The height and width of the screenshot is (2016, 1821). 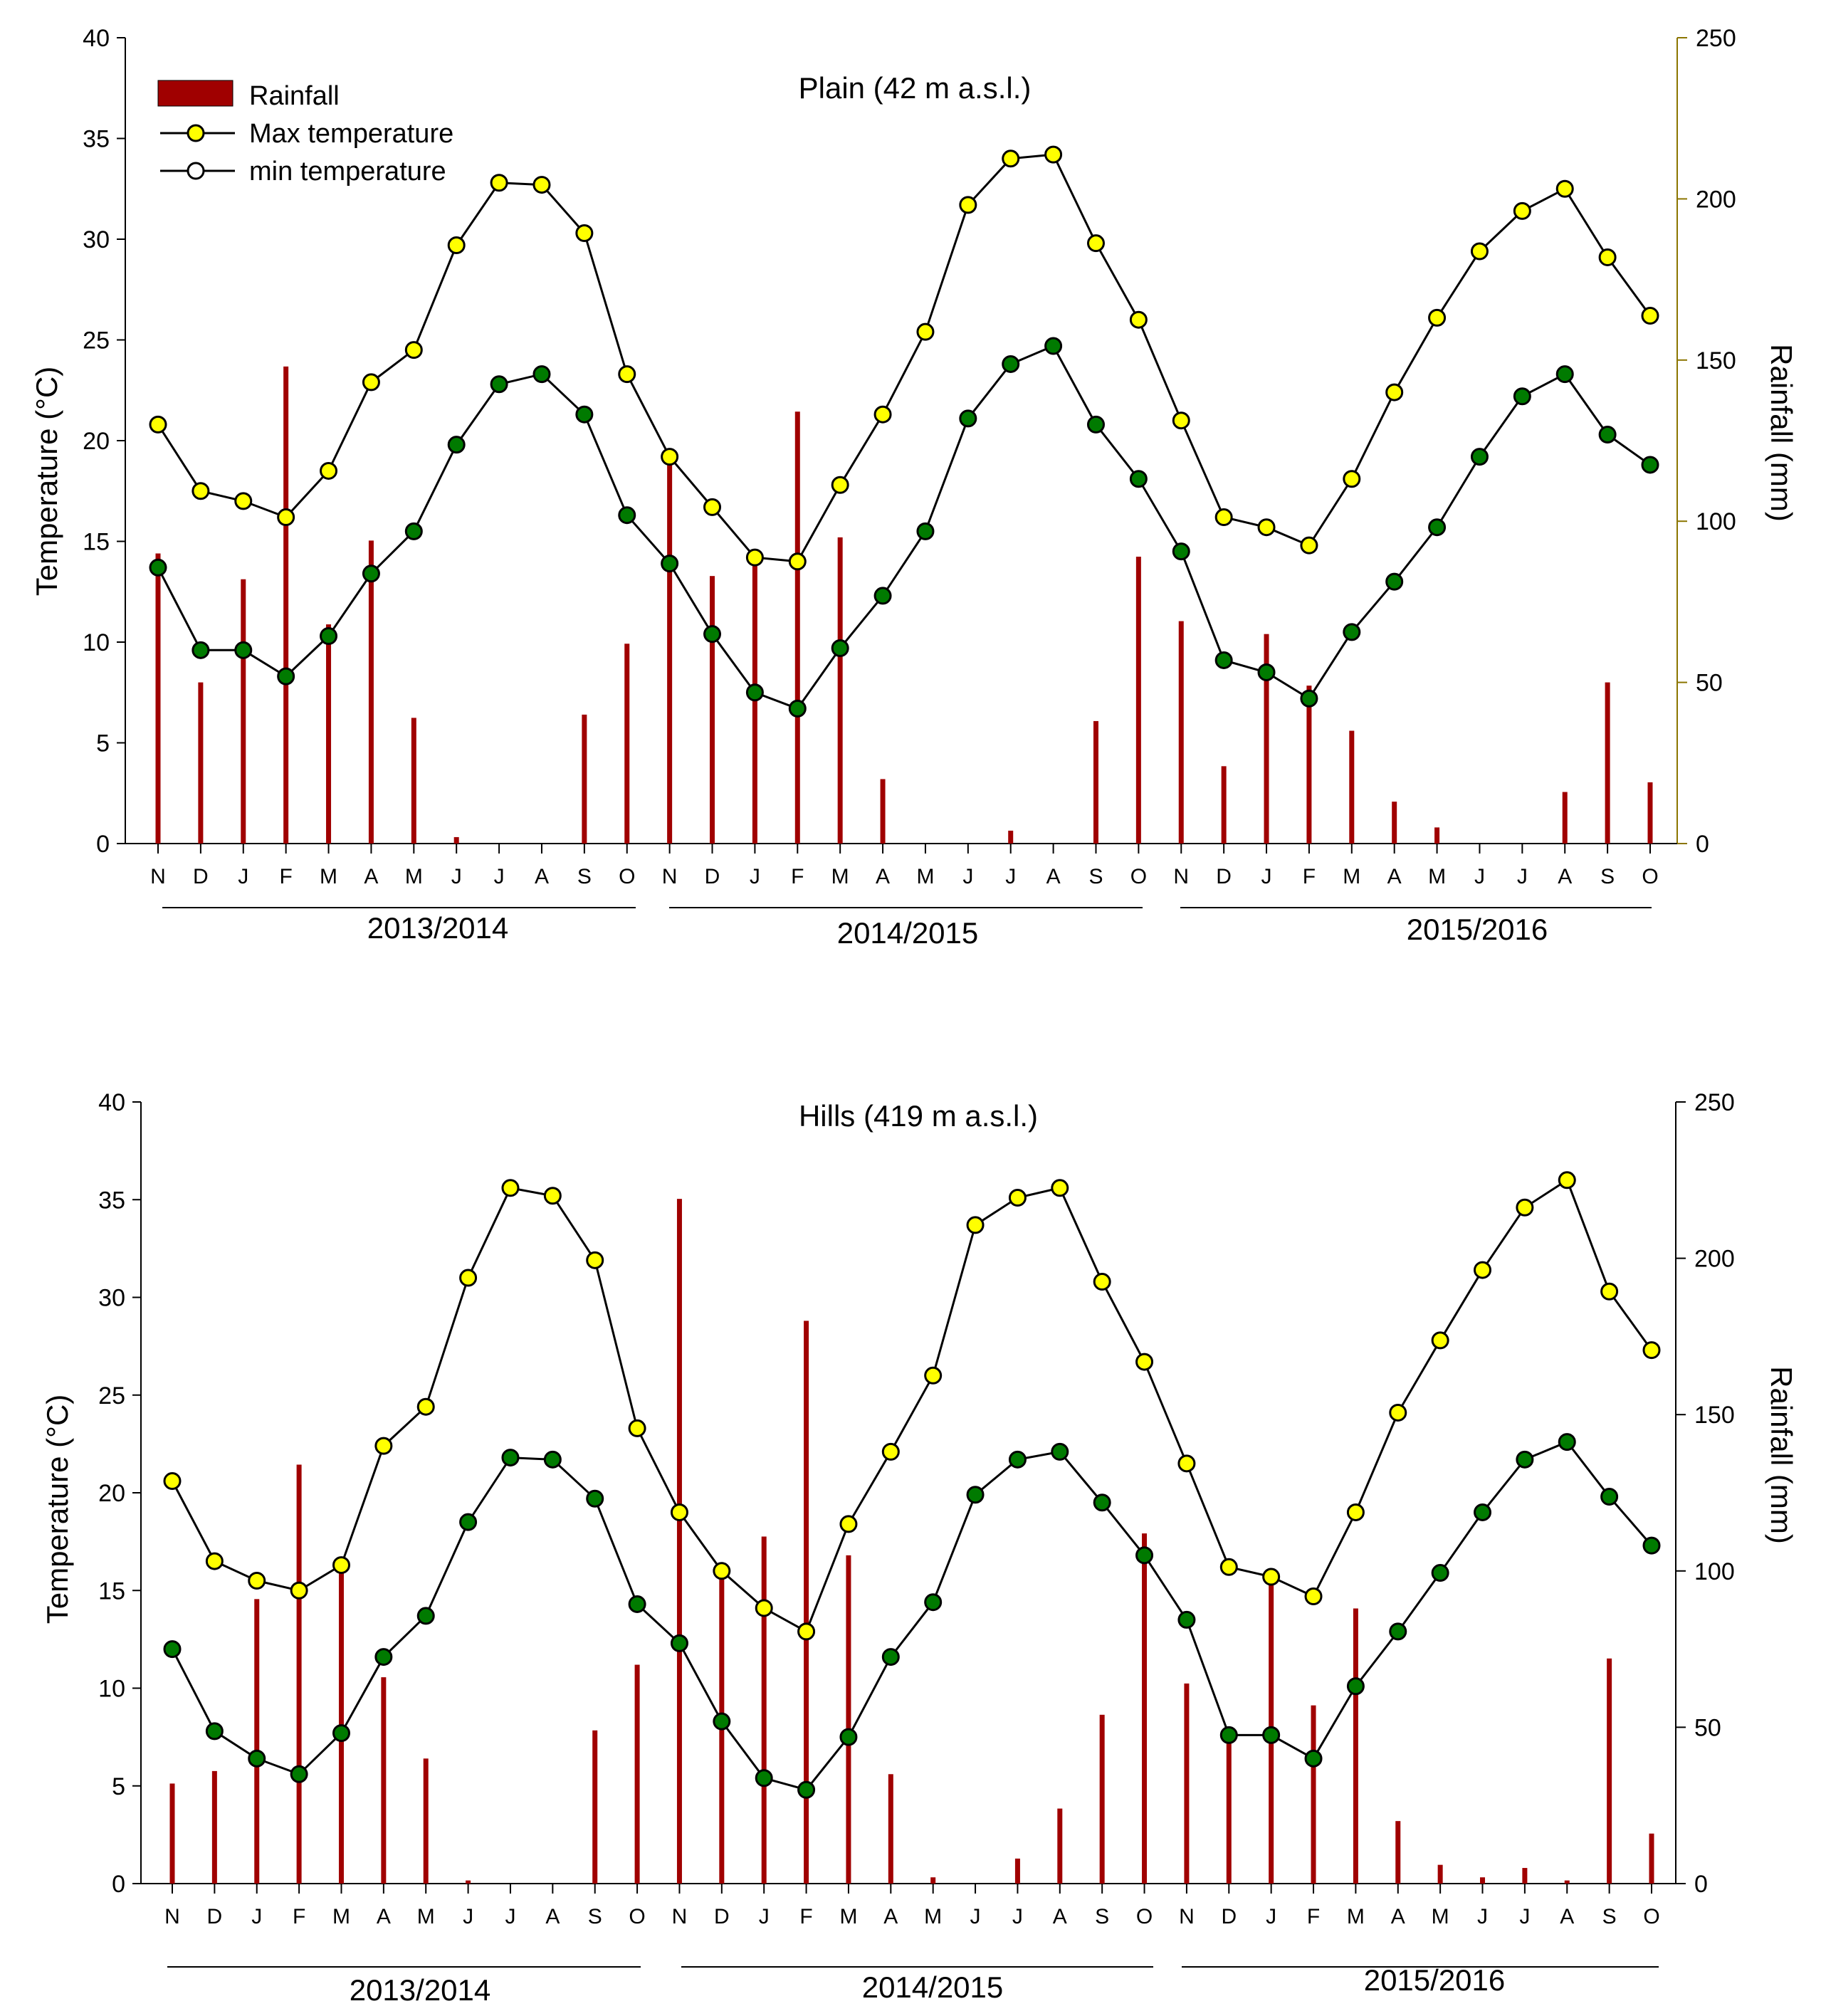 What do you see at coordinates (118, 1786) in the screenshot?
I see `hills-left-tick-label: 5` at bounding box center [118, 1786].